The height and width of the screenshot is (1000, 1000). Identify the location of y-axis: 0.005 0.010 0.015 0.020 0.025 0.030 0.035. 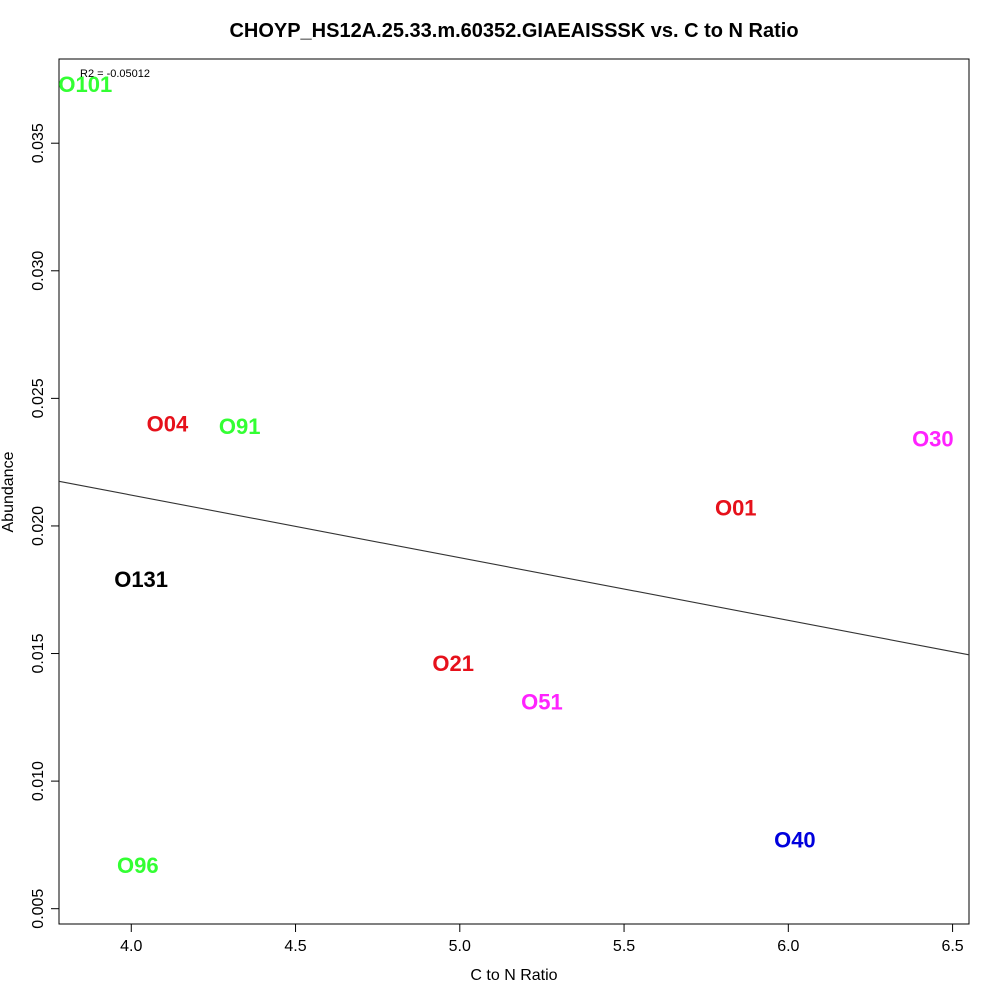
(45, 526).